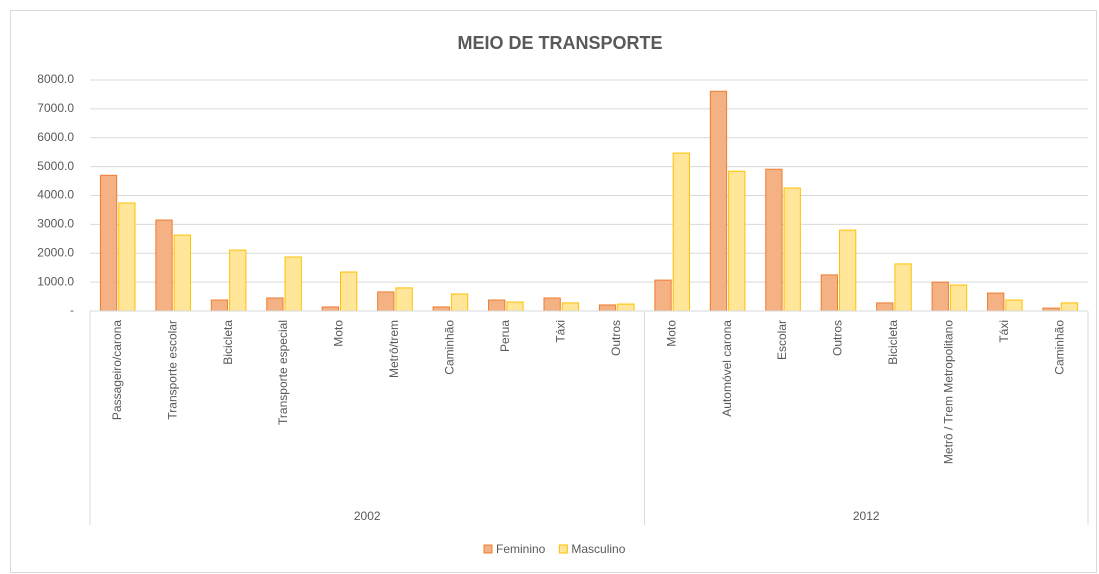  What do you see at coordinates (949, 392) in the screenshot?
I see `x-tick-label: Metrô / Trem Metropolitano` at bounding box center [949, 392].